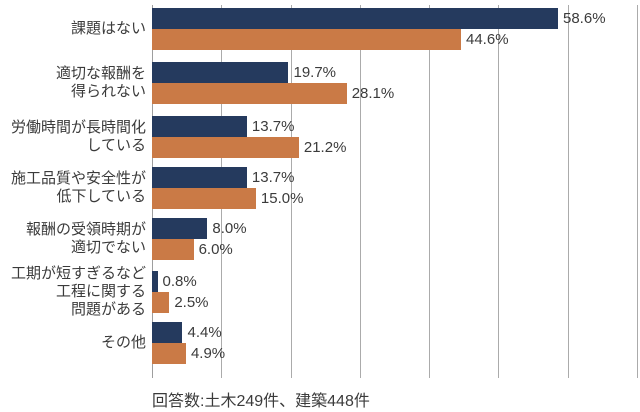 Image resolution: width=640 pixels, height=412 pixels. Describe the element at coordinates (85, 238) in the screenshot. I see `category-label: 報酬の受領時期が 適切でない` at that location.